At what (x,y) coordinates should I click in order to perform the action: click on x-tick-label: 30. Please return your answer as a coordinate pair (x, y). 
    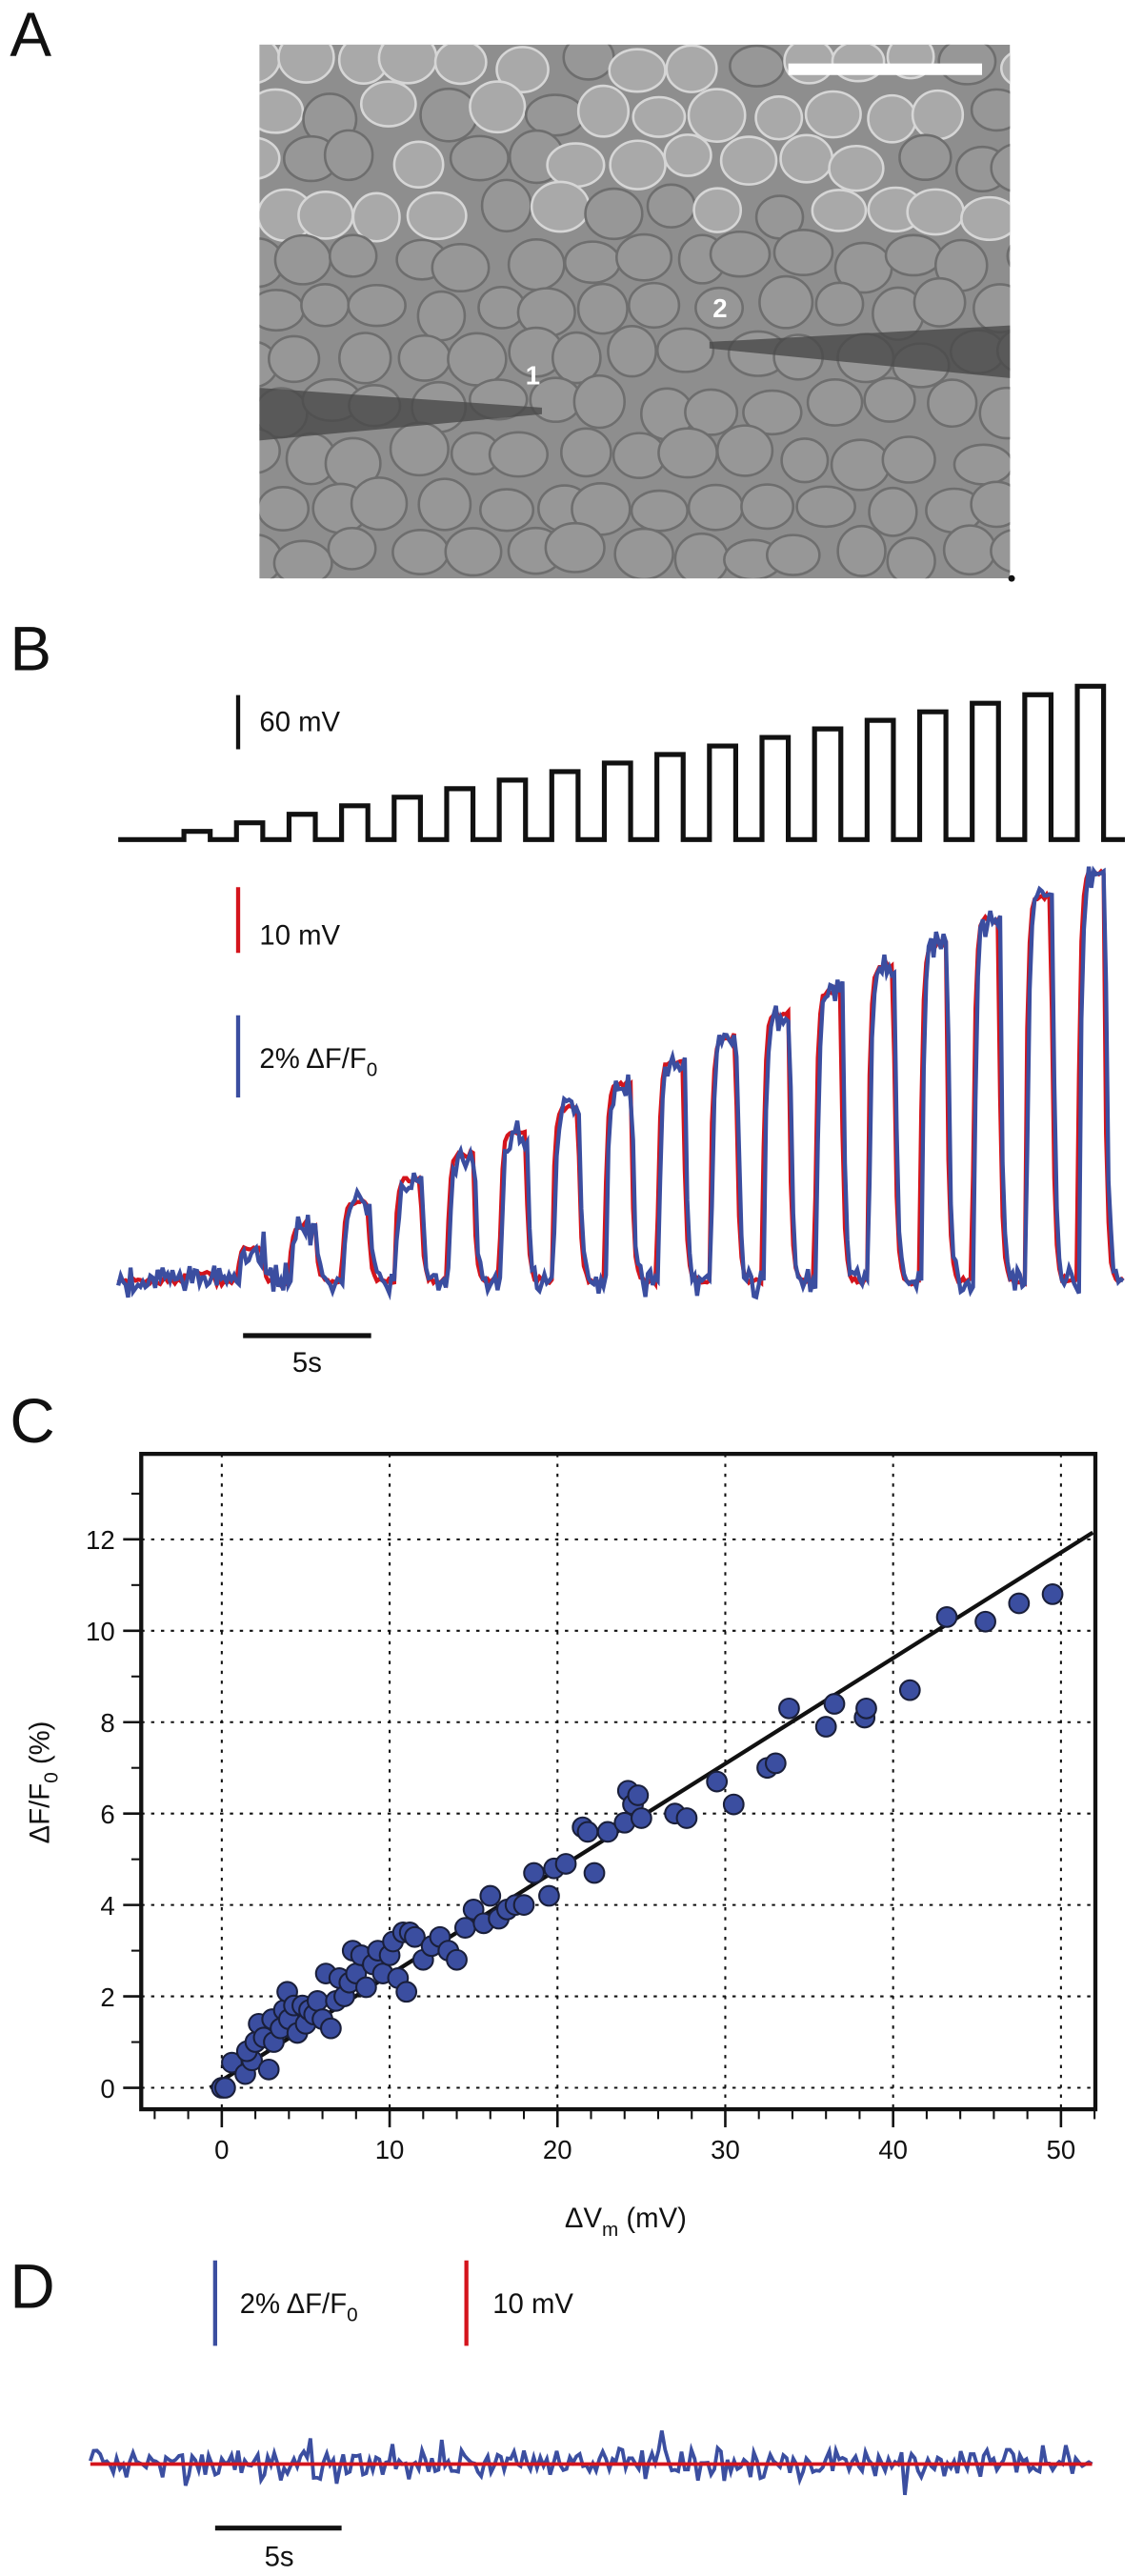
    Looking at the image, I should click on (725, 2149).